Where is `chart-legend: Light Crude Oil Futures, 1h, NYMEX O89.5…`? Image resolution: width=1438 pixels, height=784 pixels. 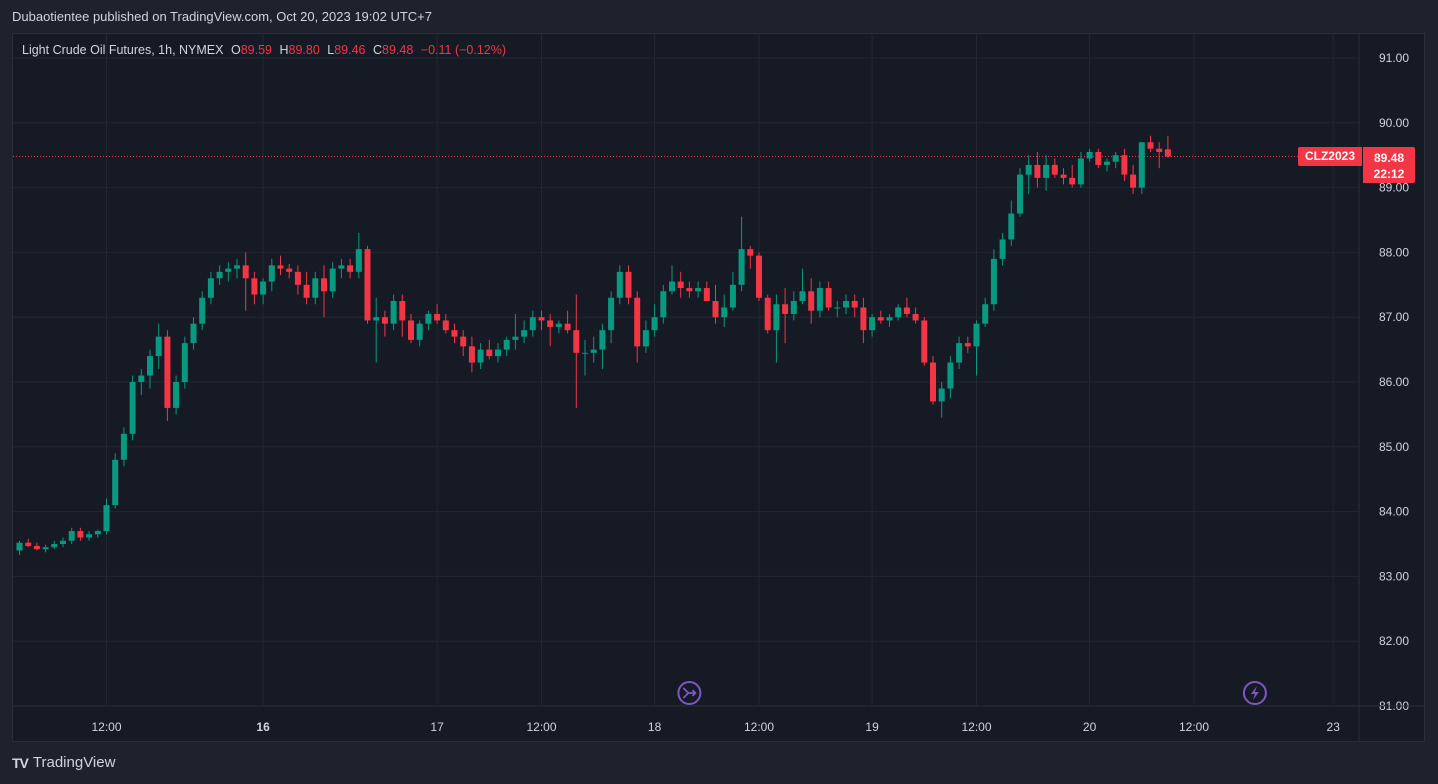
chart-legend: Light Crude Oil Futures, 1h, NYMEX O89.5… is located at coordinates (264, 50).